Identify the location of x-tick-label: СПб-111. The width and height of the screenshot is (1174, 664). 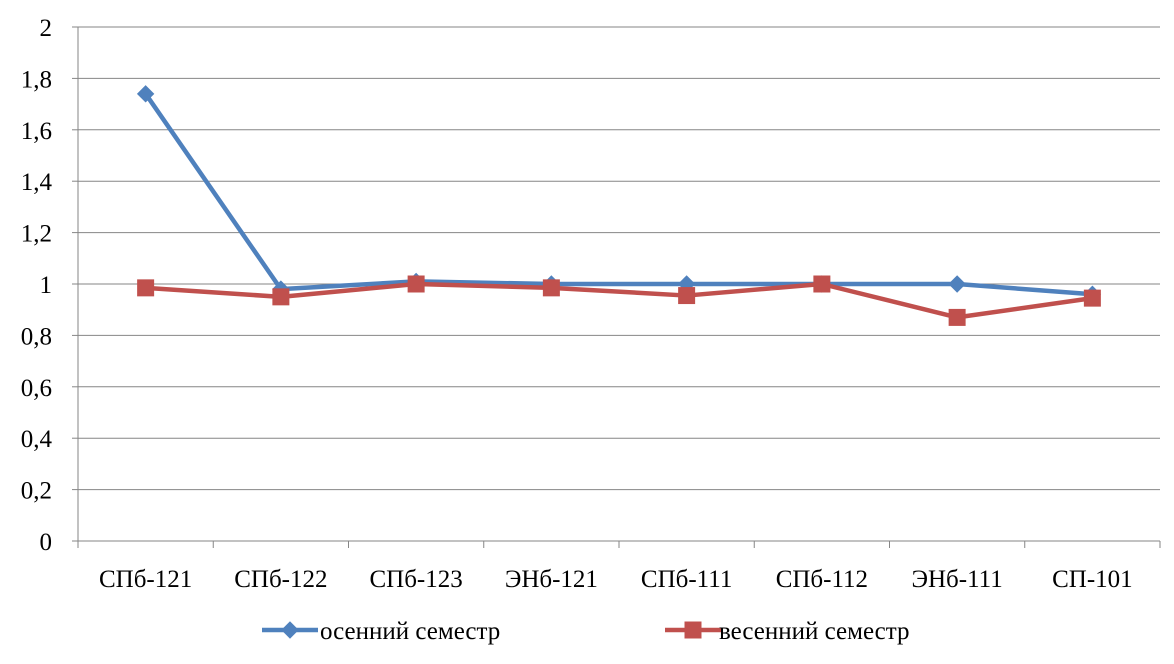
(686, 579).